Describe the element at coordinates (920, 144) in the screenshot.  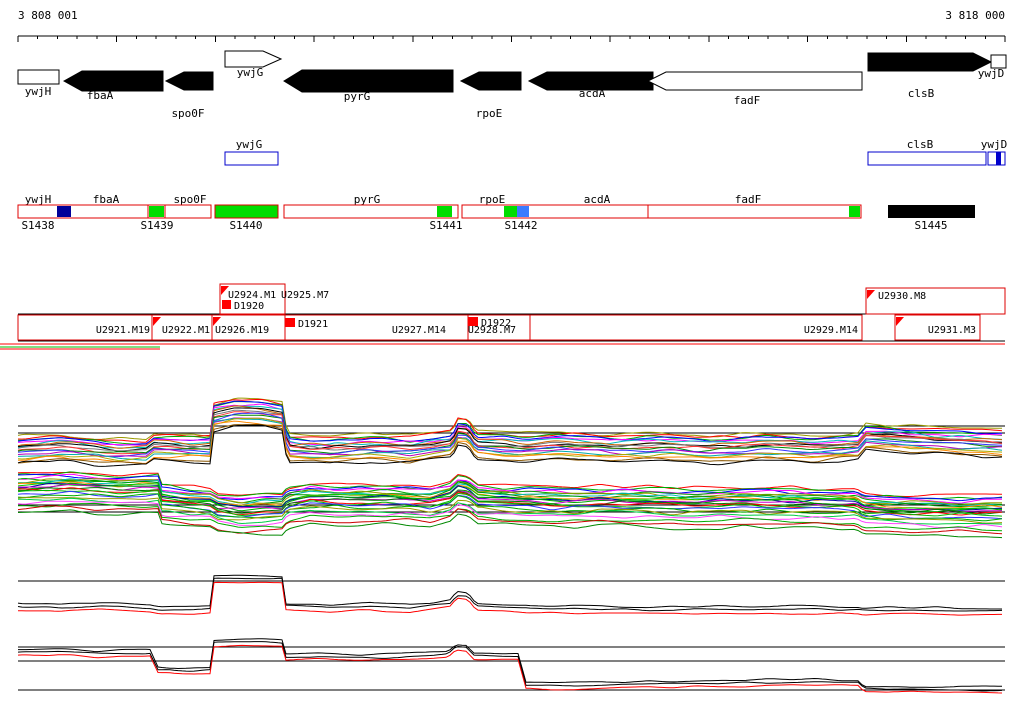
I see `cds-label-clsB: clsB` at that location.